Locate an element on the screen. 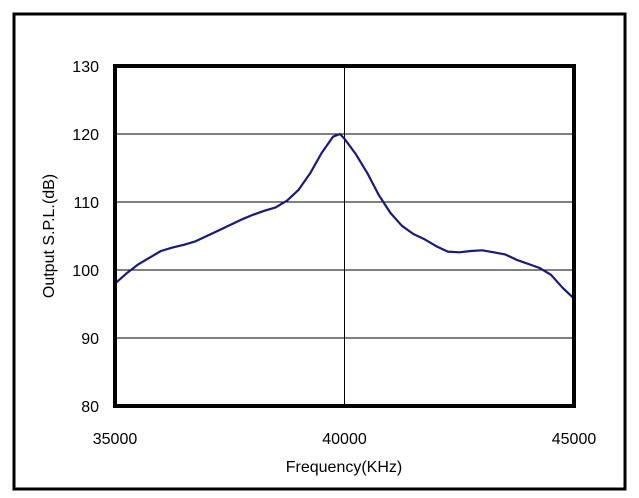 The image size is (639, 498). y-tick-label: 110 is located at coordinates (86, 203).